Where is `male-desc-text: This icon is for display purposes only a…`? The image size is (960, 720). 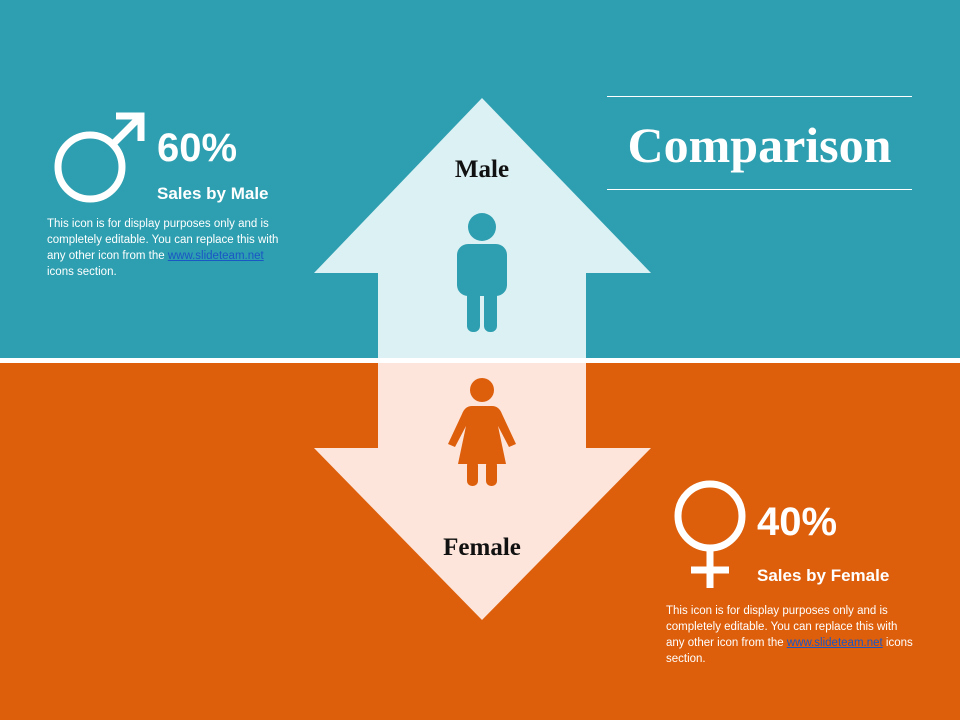
male-desc-text: This icon is for display purposes only a… is located at coordinates (163, 240).